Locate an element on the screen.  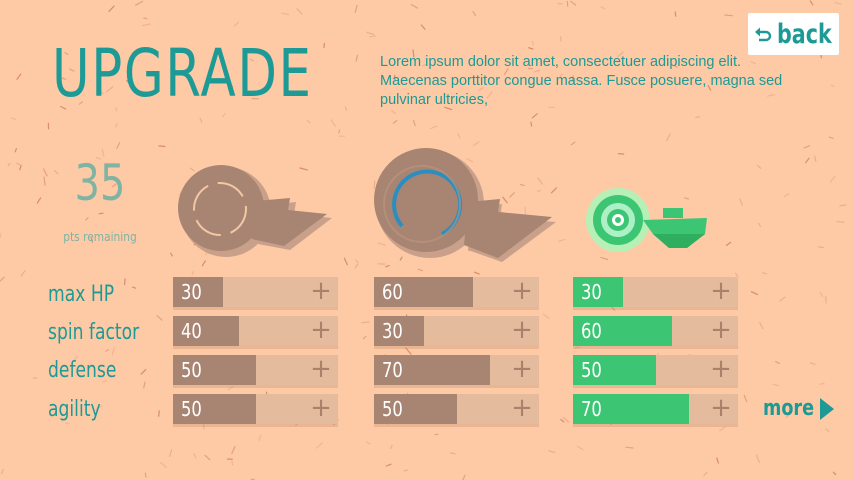
unit-1-stat-bar: 40 + is located at coordinates (255, 332).